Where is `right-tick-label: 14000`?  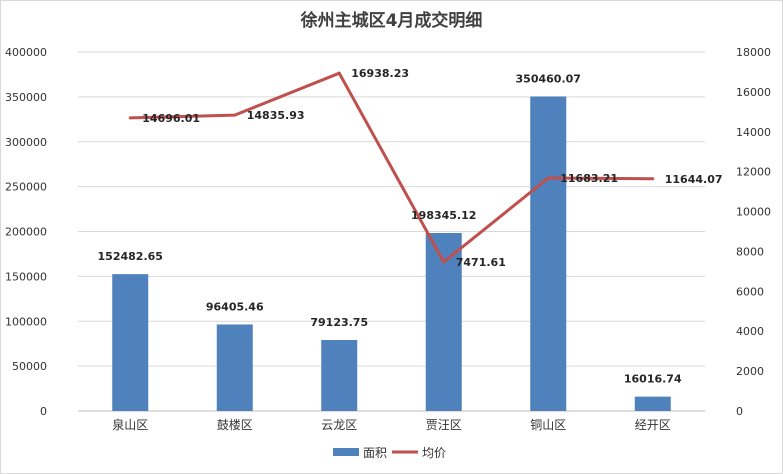 right-tick-label: 14000 is located at coordinates (753, 132).